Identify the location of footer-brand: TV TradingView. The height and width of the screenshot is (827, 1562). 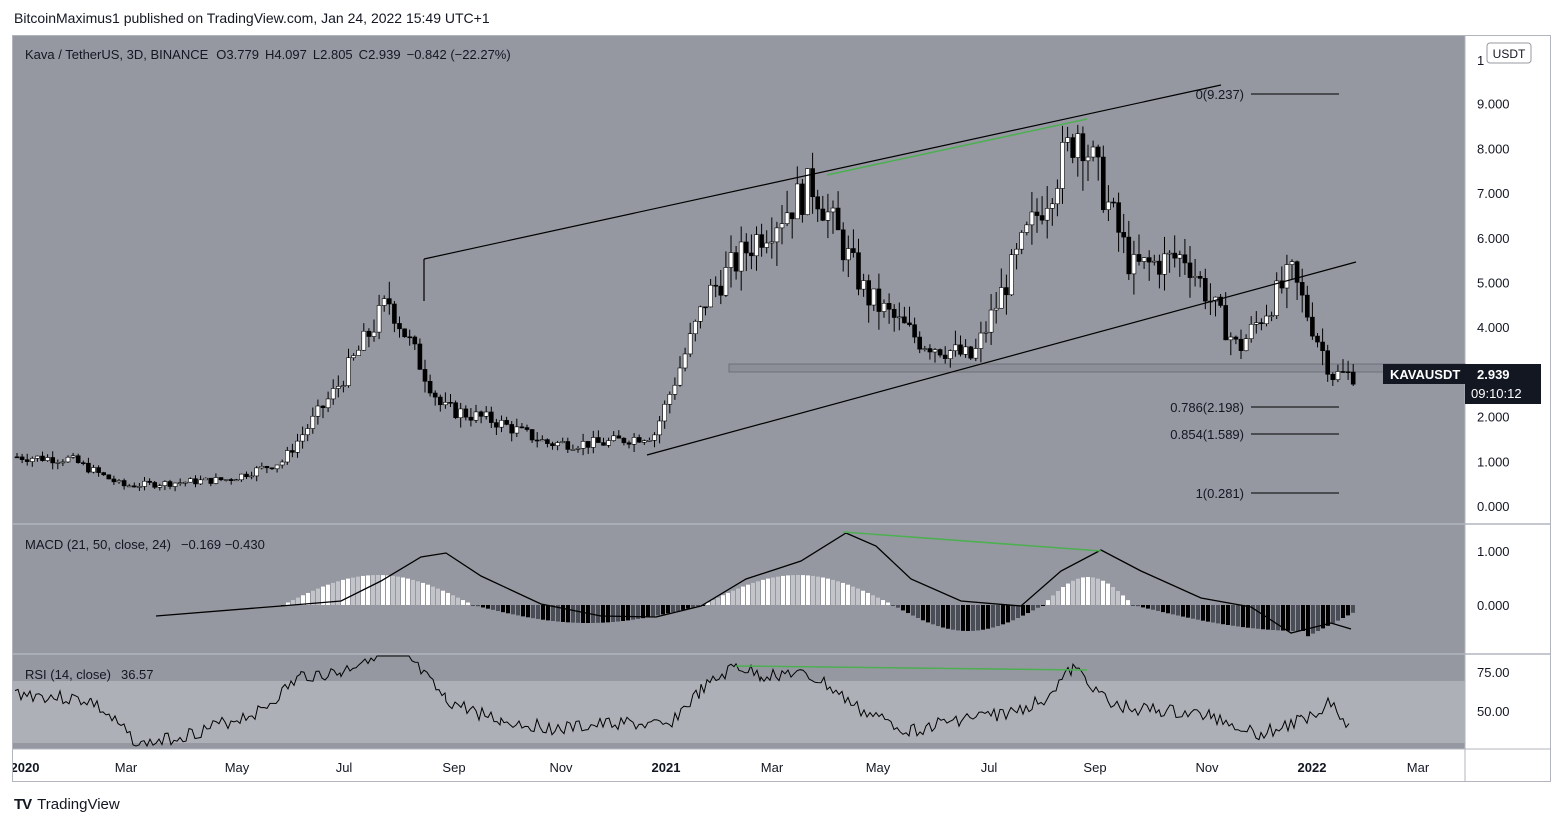
(67, 804).